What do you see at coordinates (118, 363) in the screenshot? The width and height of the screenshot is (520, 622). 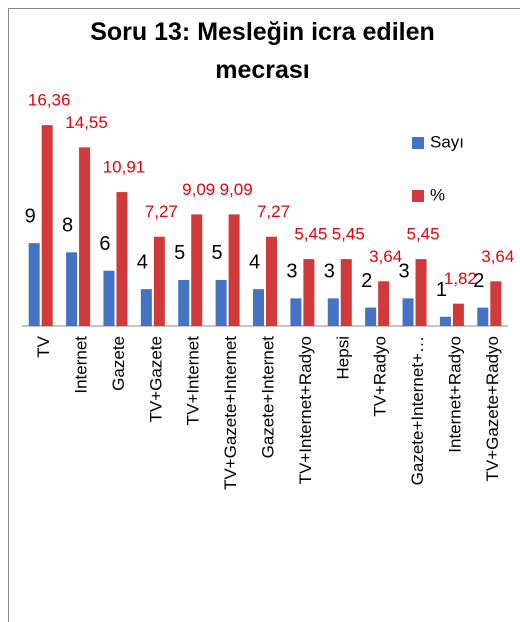 I see `x-tick-label: Gazete` at bounding box center [118, 363].